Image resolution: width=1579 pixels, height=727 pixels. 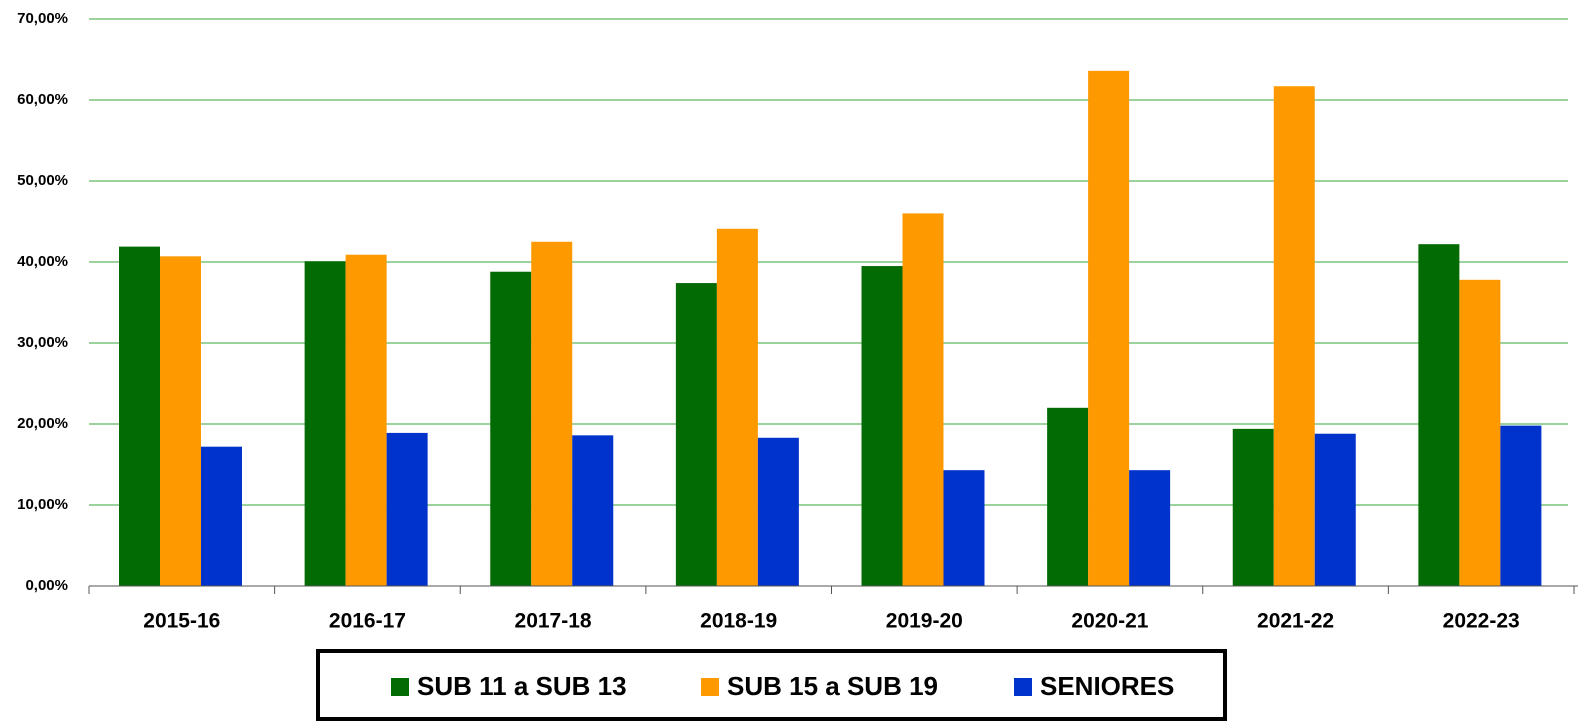 I want to click on x-tick-label: 2021-22, so click(x=1295, y=621).